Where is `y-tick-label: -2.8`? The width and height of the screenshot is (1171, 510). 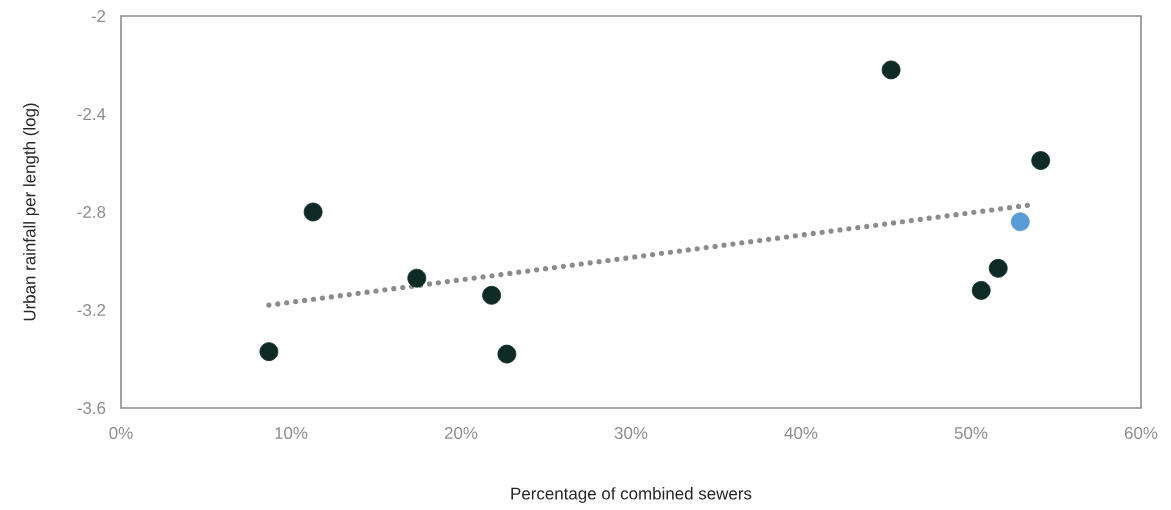
y-tick-label: -2.8 is located at coordinates (91, 212).